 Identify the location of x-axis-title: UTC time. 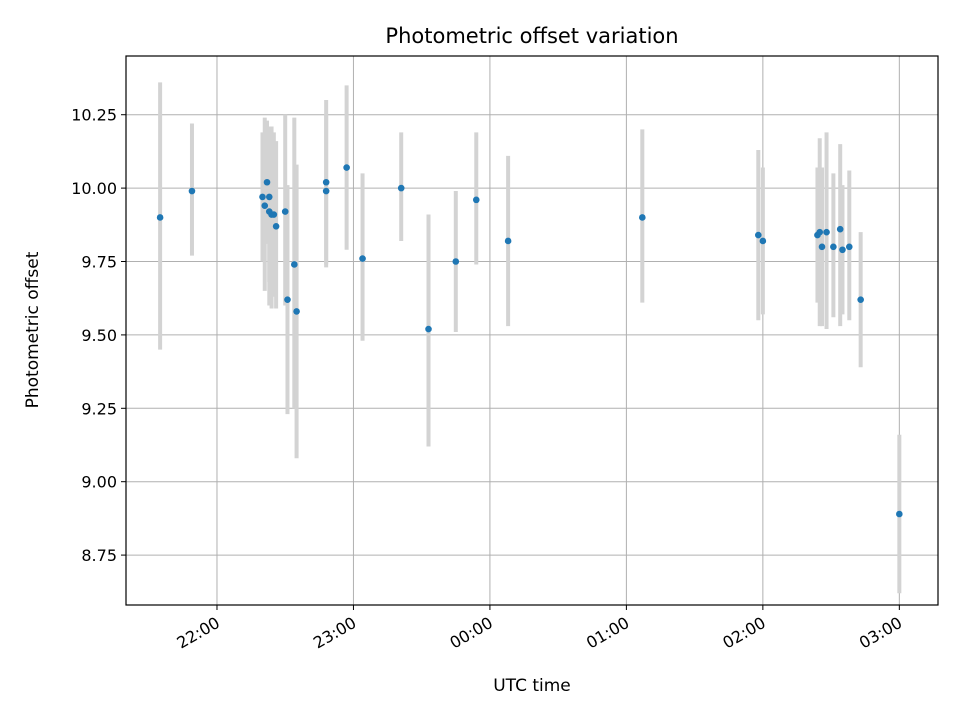
(532, 686).